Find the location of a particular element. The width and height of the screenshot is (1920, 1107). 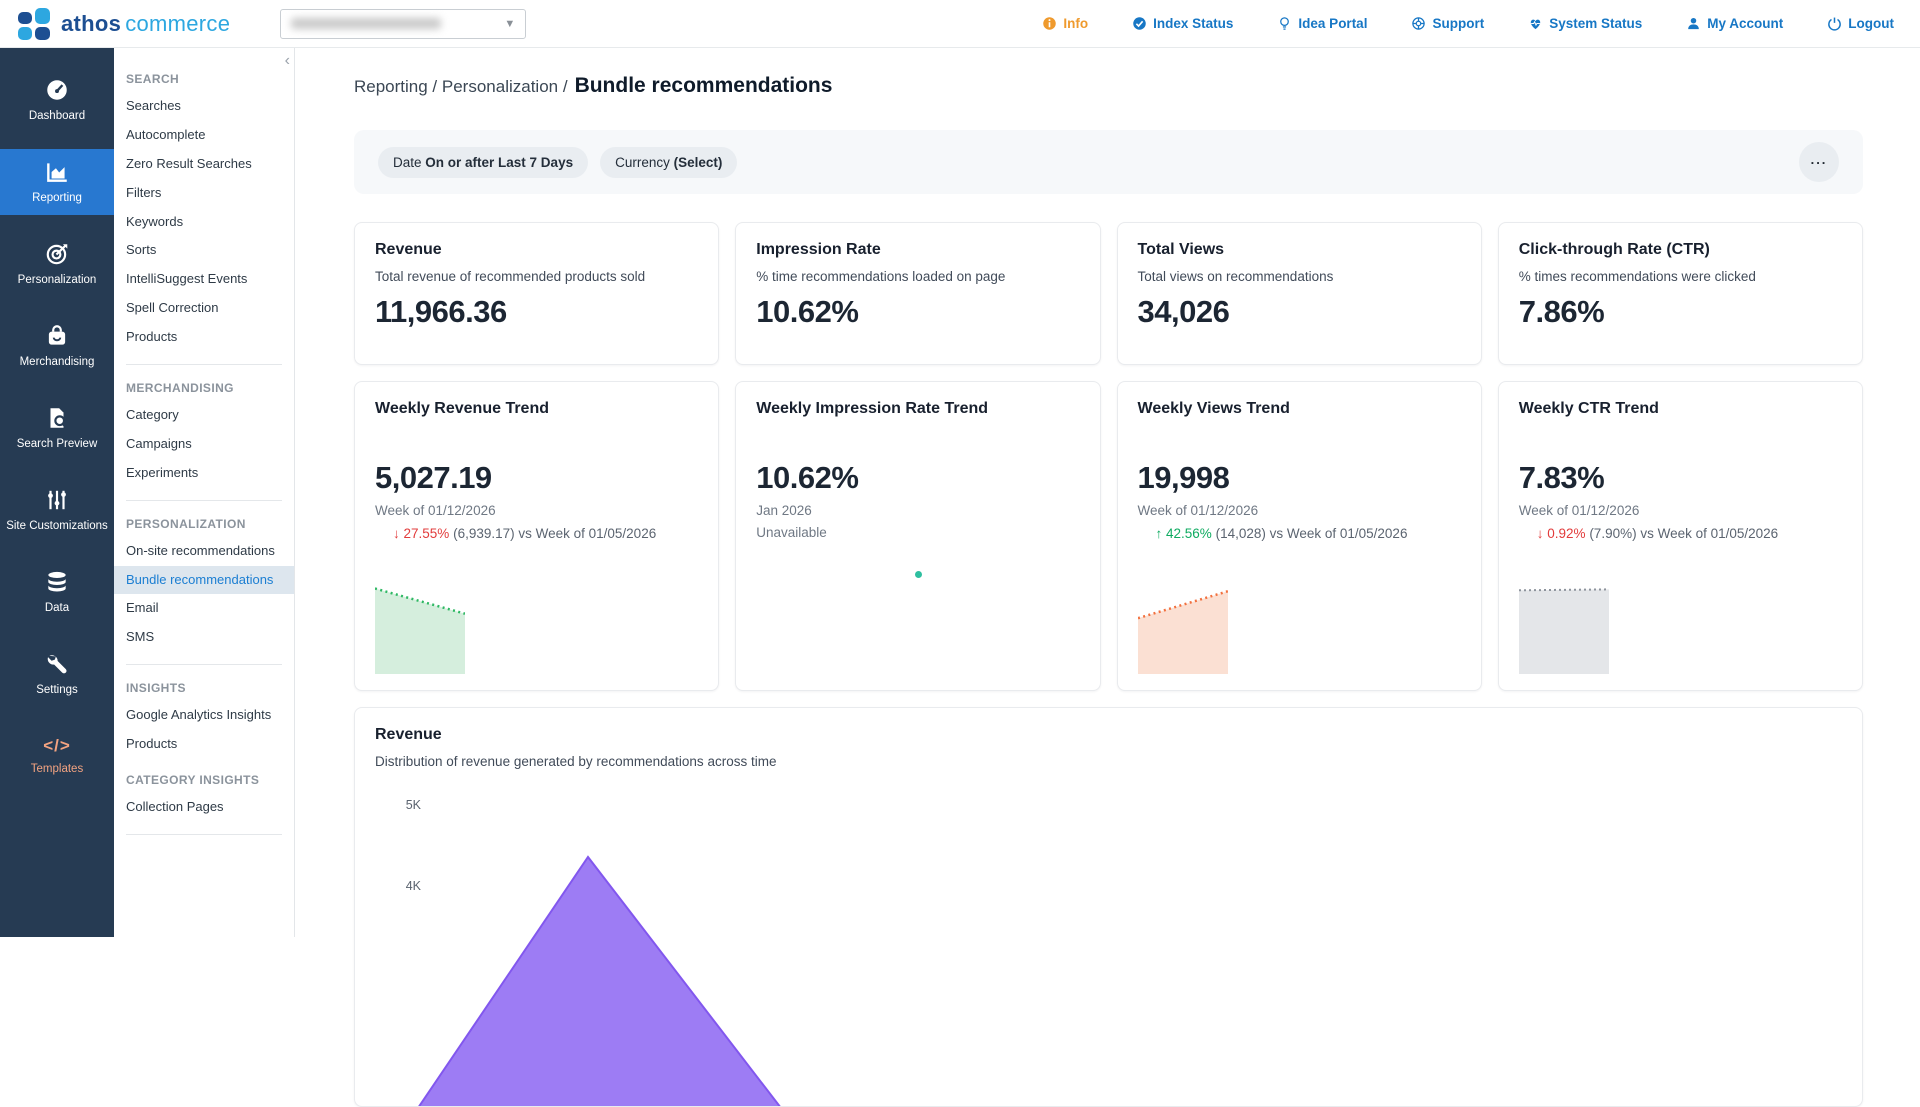

nav-system-status: System Status is located at coordinates (1585, 23).